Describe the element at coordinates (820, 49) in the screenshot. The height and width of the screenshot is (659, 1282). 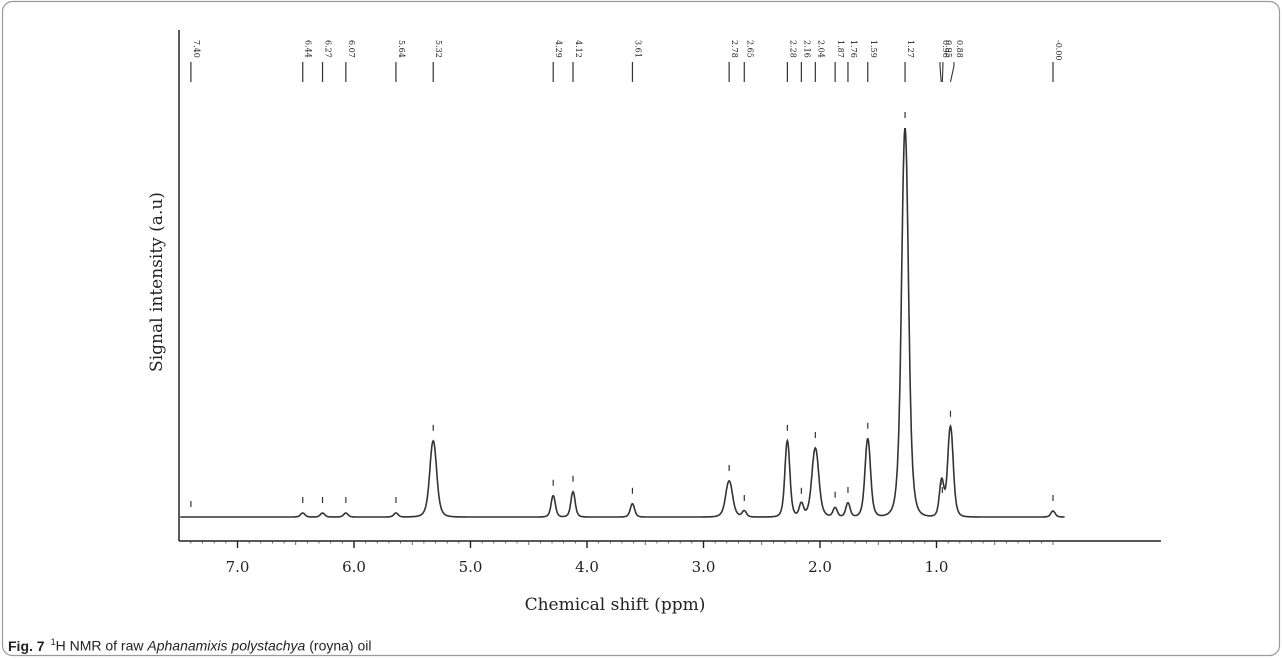
I see `peak-label: 2.04` at that location.